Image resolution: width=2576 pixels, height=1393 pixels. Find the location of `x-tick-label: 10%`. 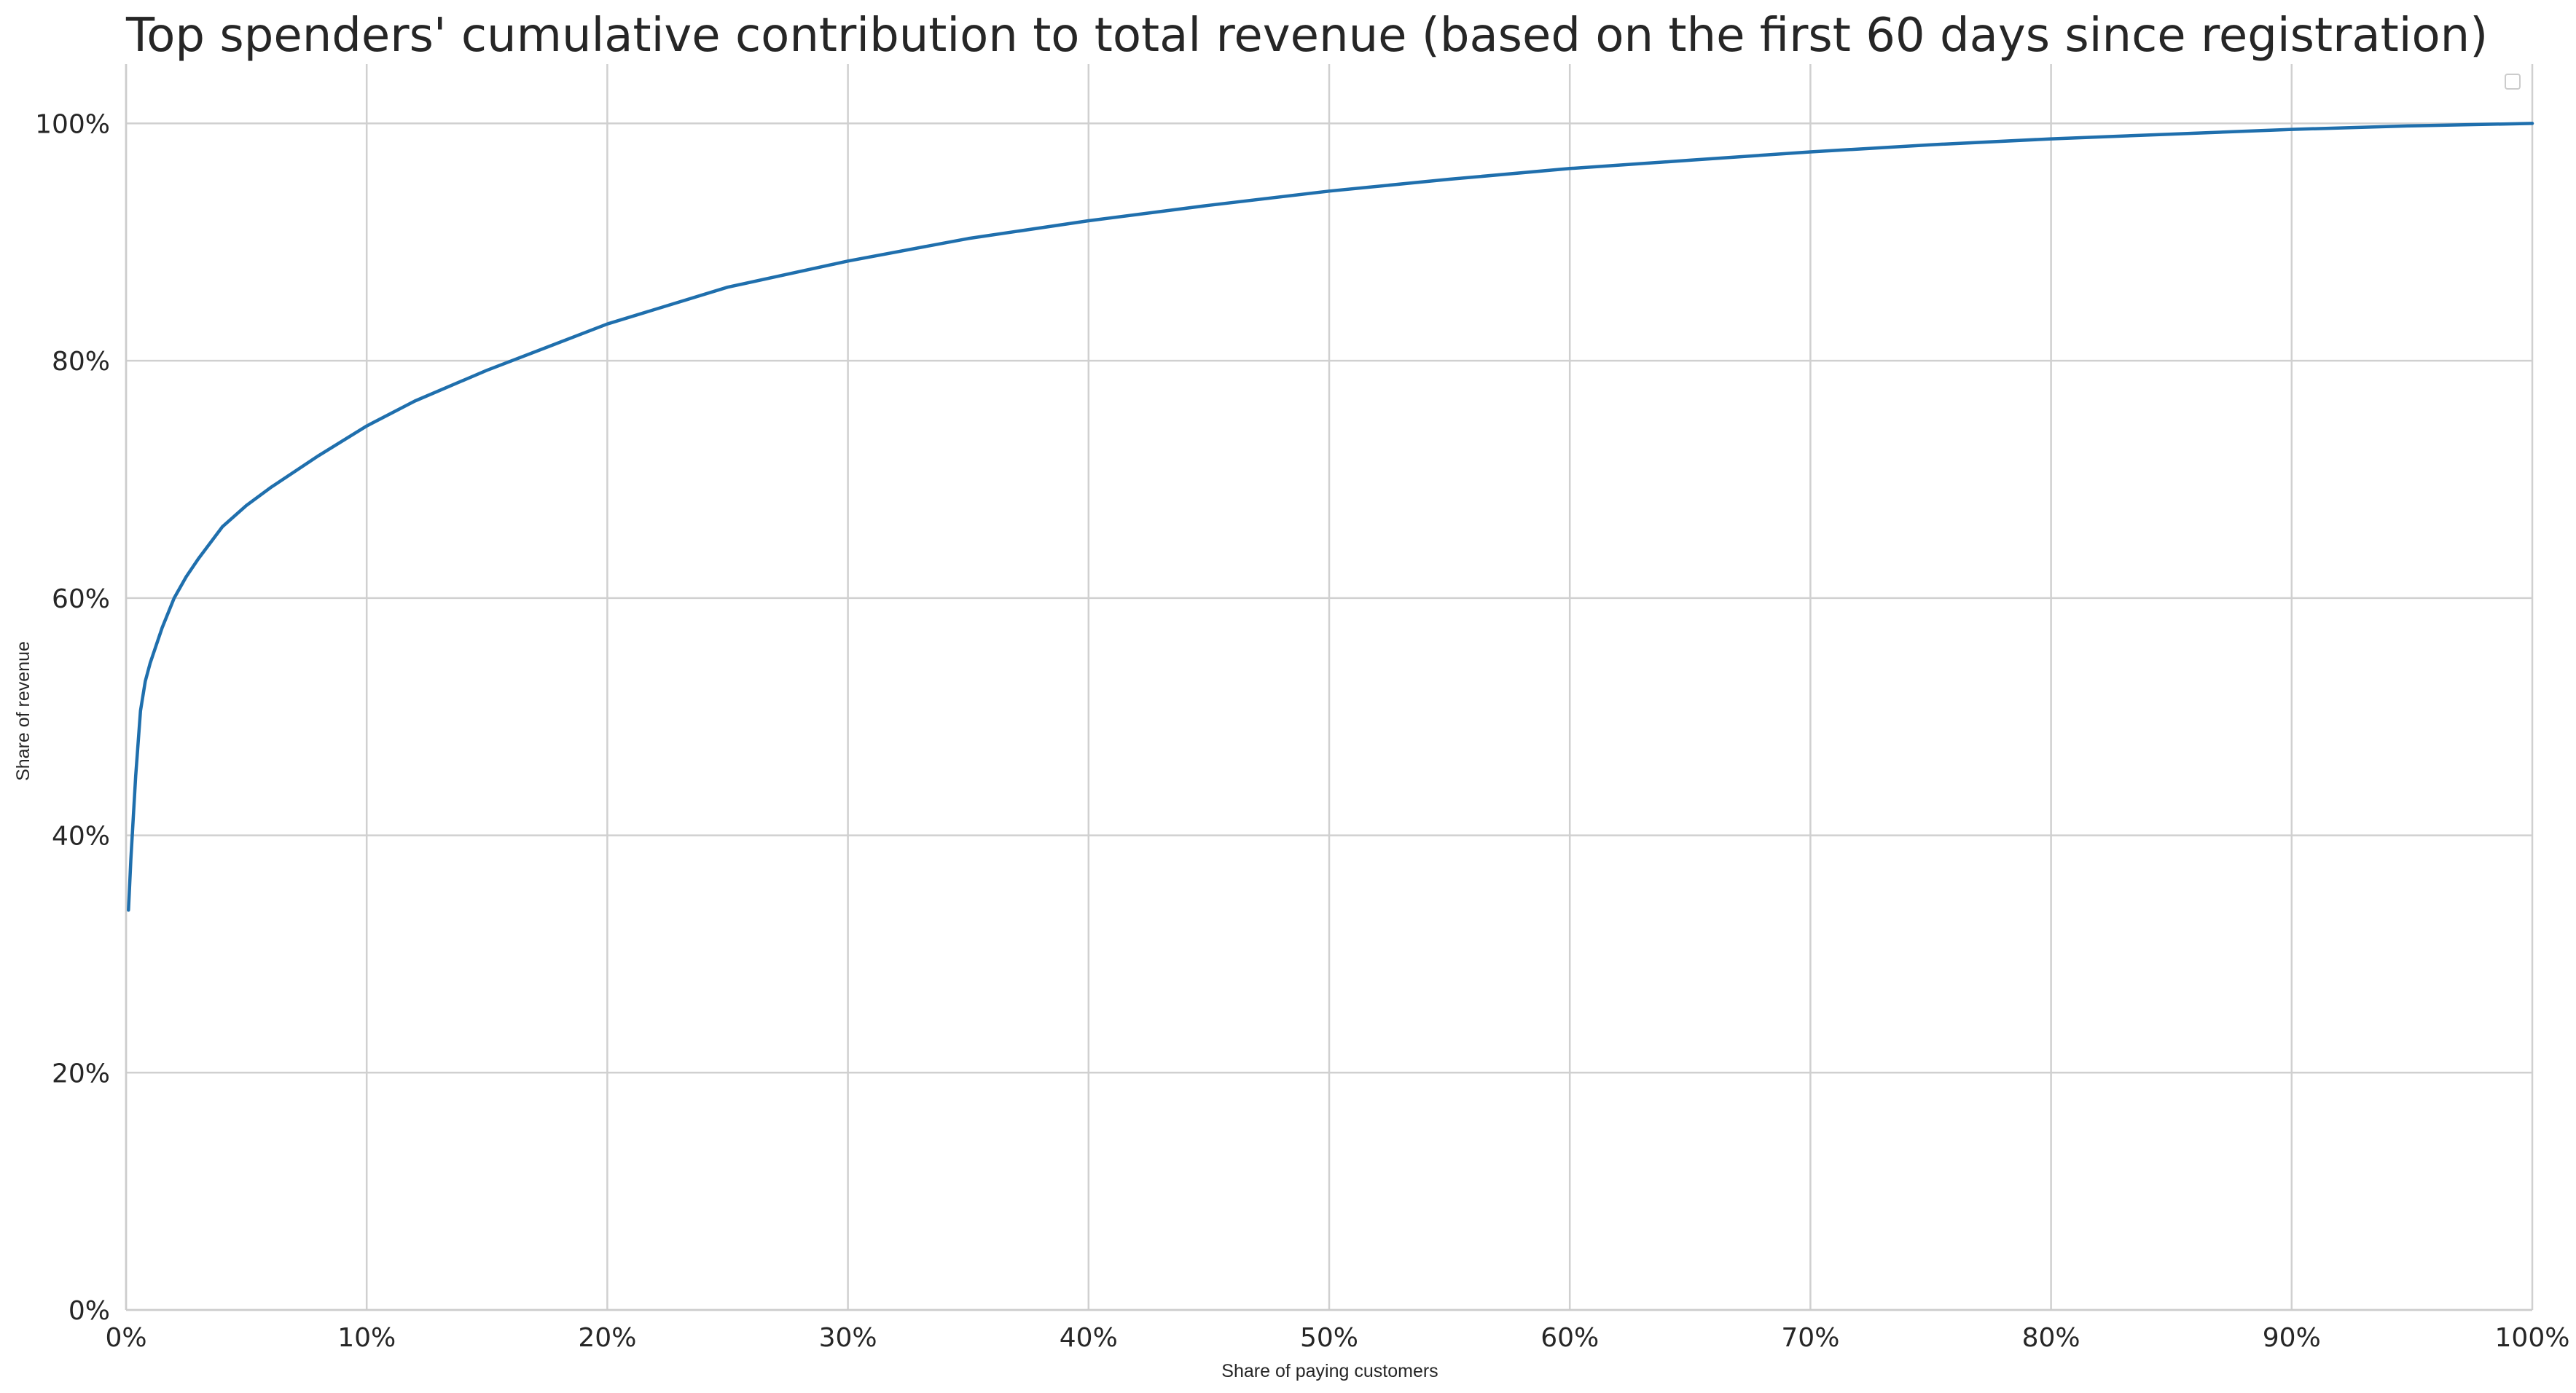

x-tick-label: 10% is located at coordinates (366, 1338).